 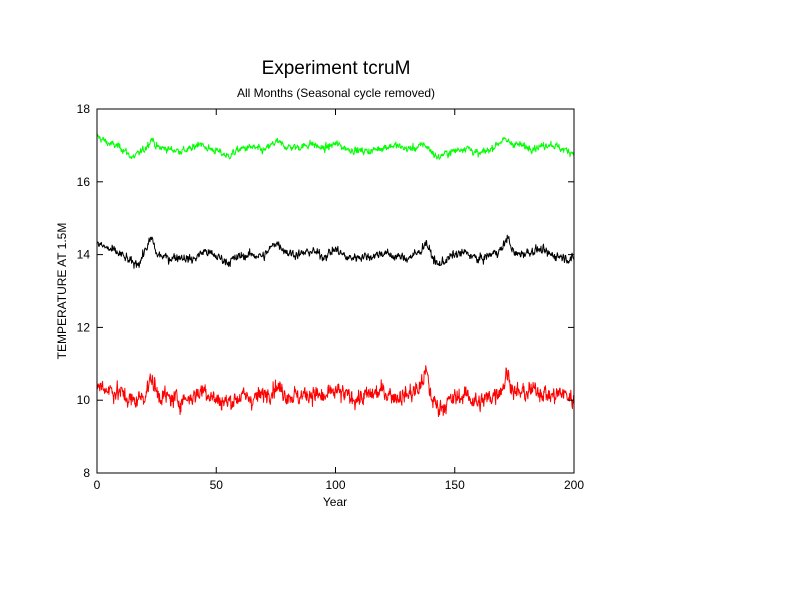 I want to click on y-tick-label: 8, so click(x=86, y=473).